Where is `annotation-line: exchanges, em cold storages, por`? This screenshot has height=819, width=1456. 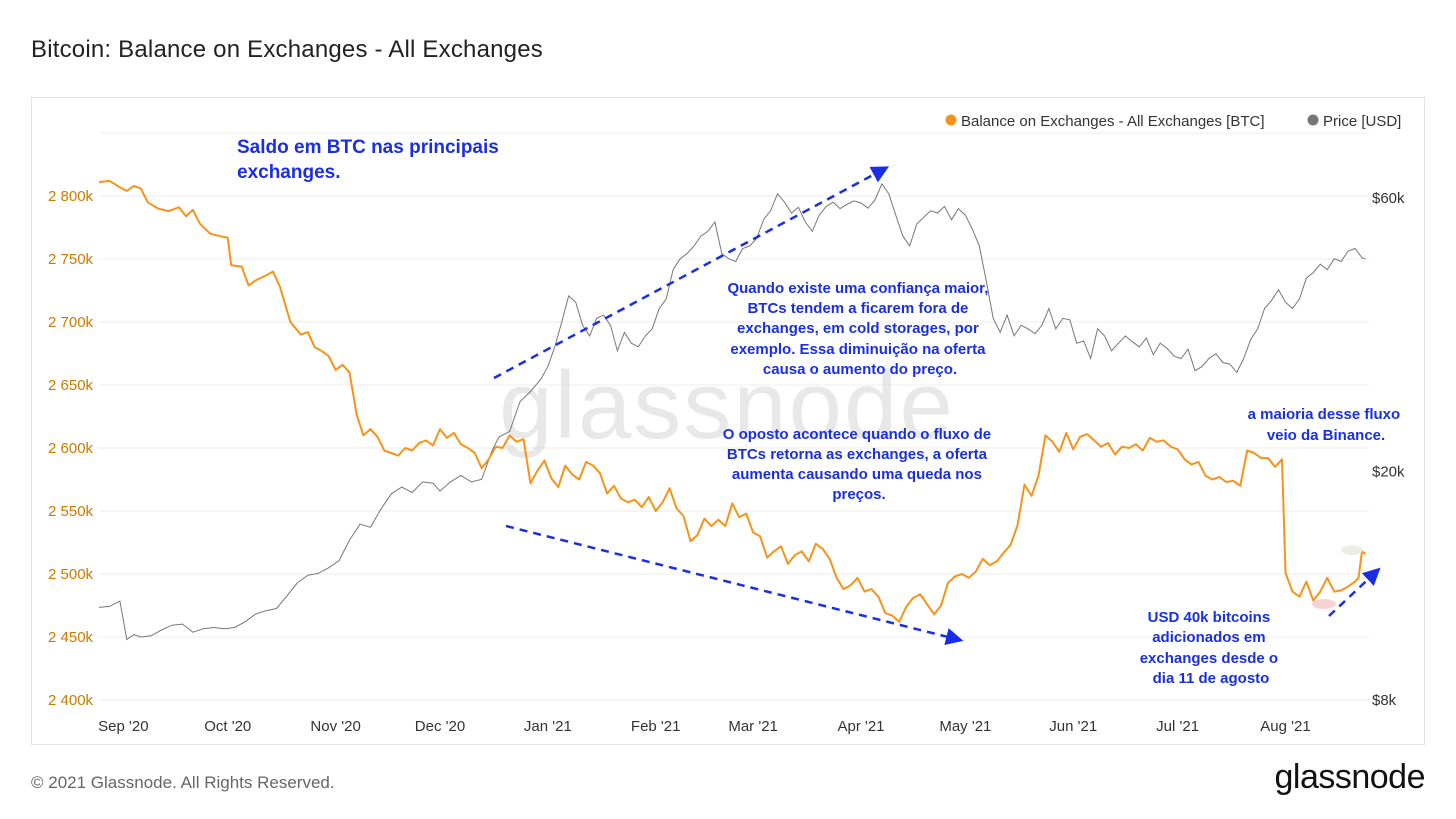
annotation-line: exchanges, em cold storages, por is located at coordinates (858, 328).